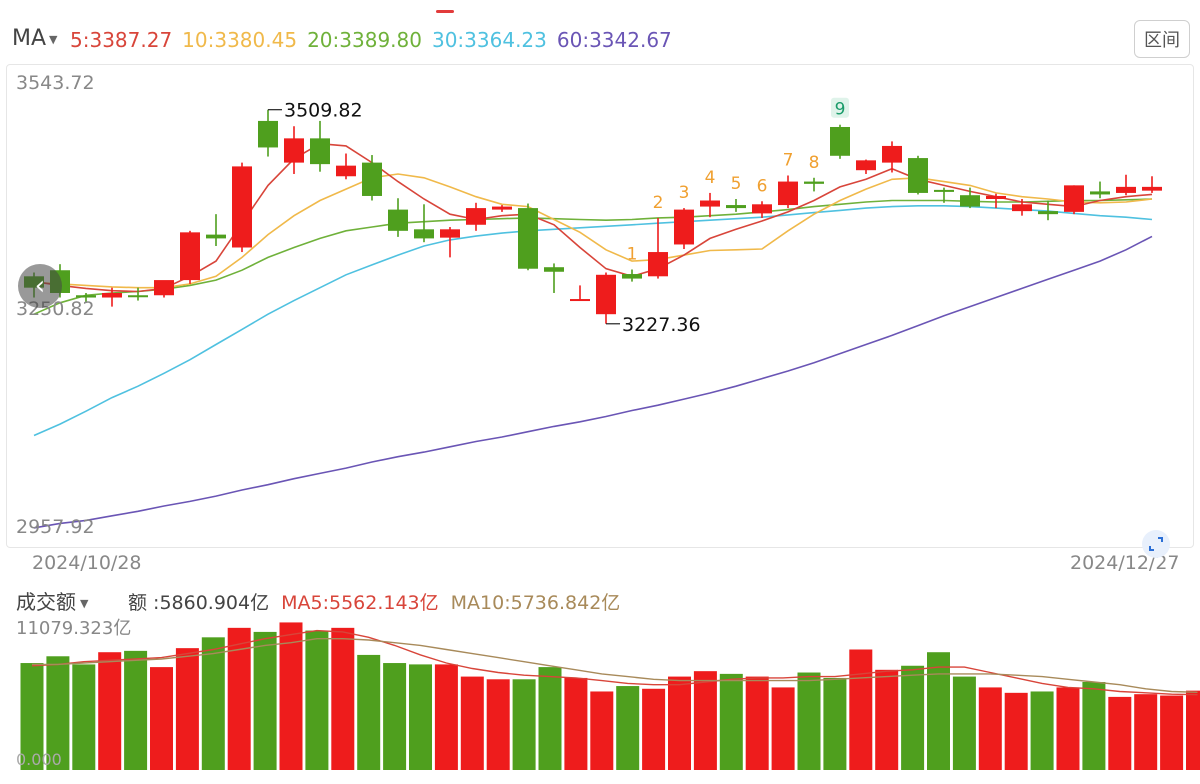 Image resolution: width=1200 pixels, height=784 pixels. What do you see at coordinates (1162, 39) in the screenshot?
I see `range-button: 区间` at bounding box center [1162, 39].